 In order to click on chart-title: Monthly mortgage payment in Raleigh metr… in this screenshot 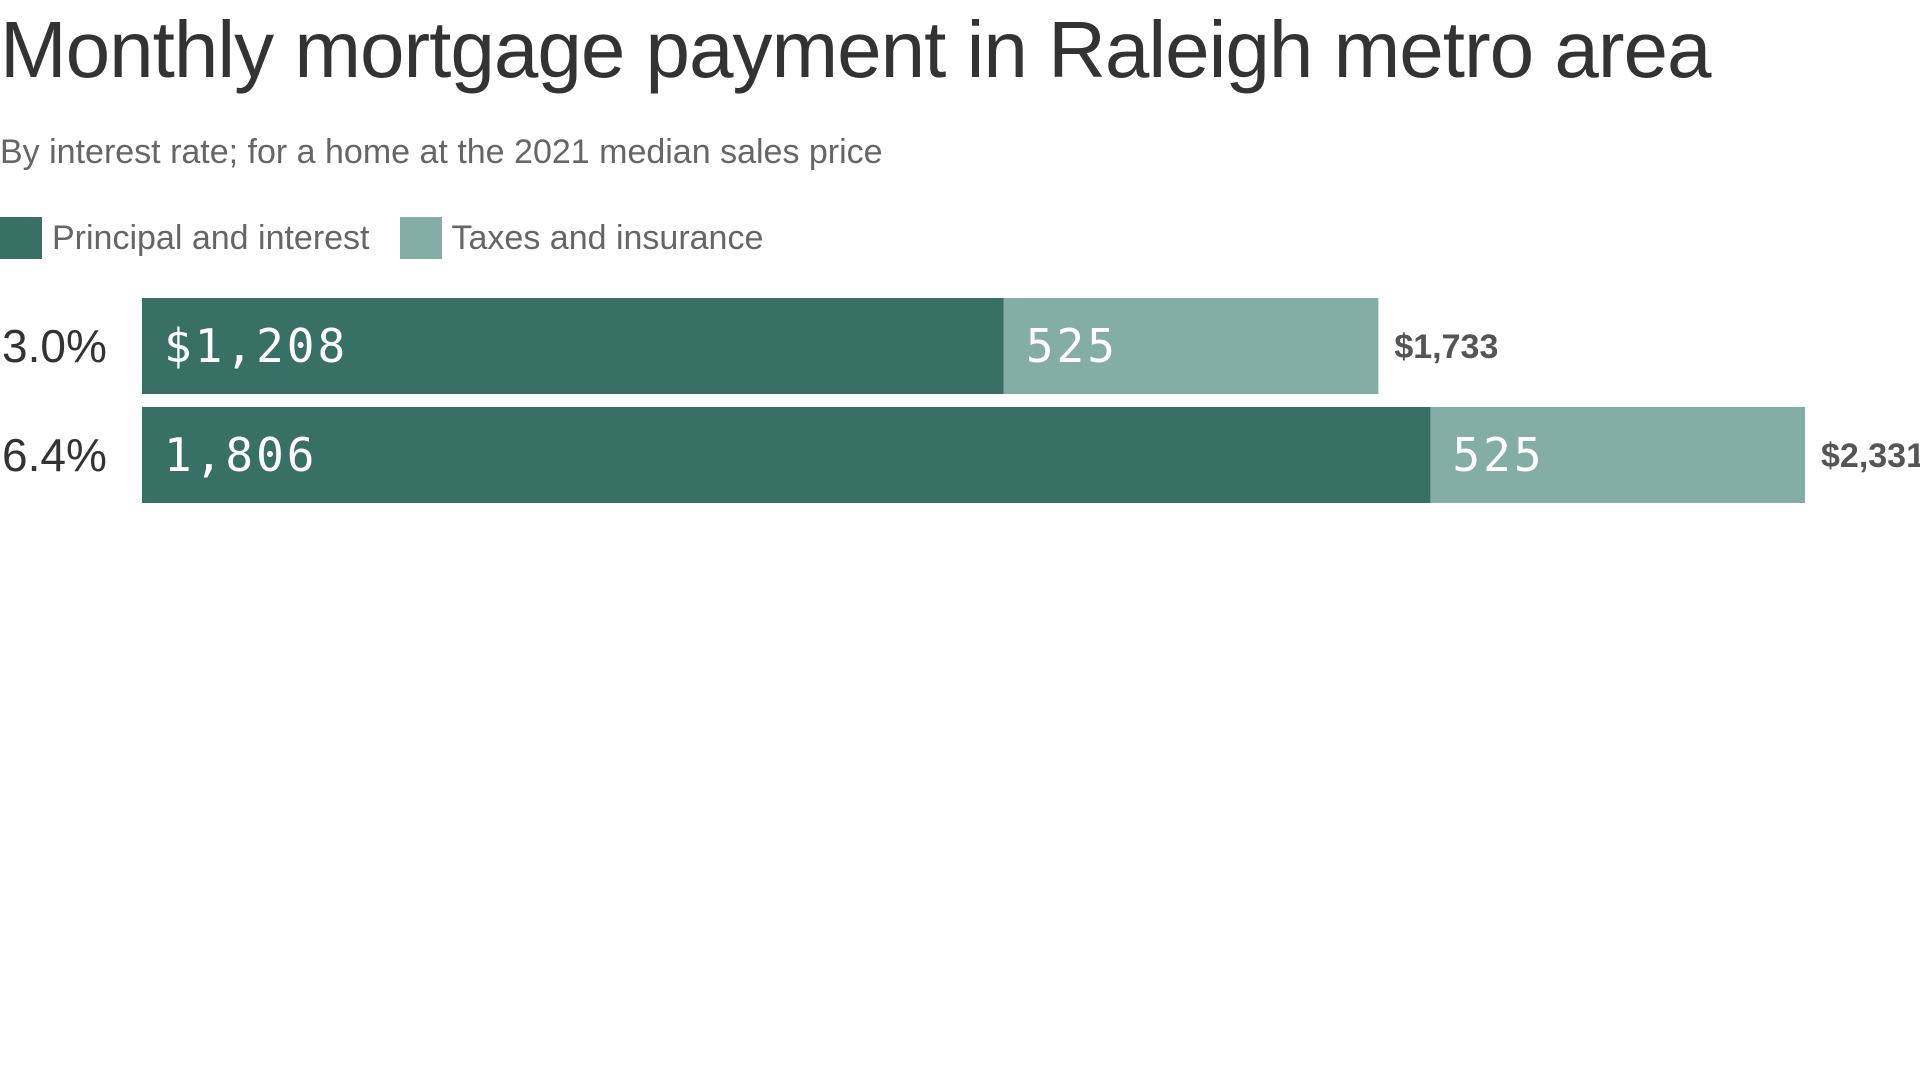, I will do `click(855, 49)`.